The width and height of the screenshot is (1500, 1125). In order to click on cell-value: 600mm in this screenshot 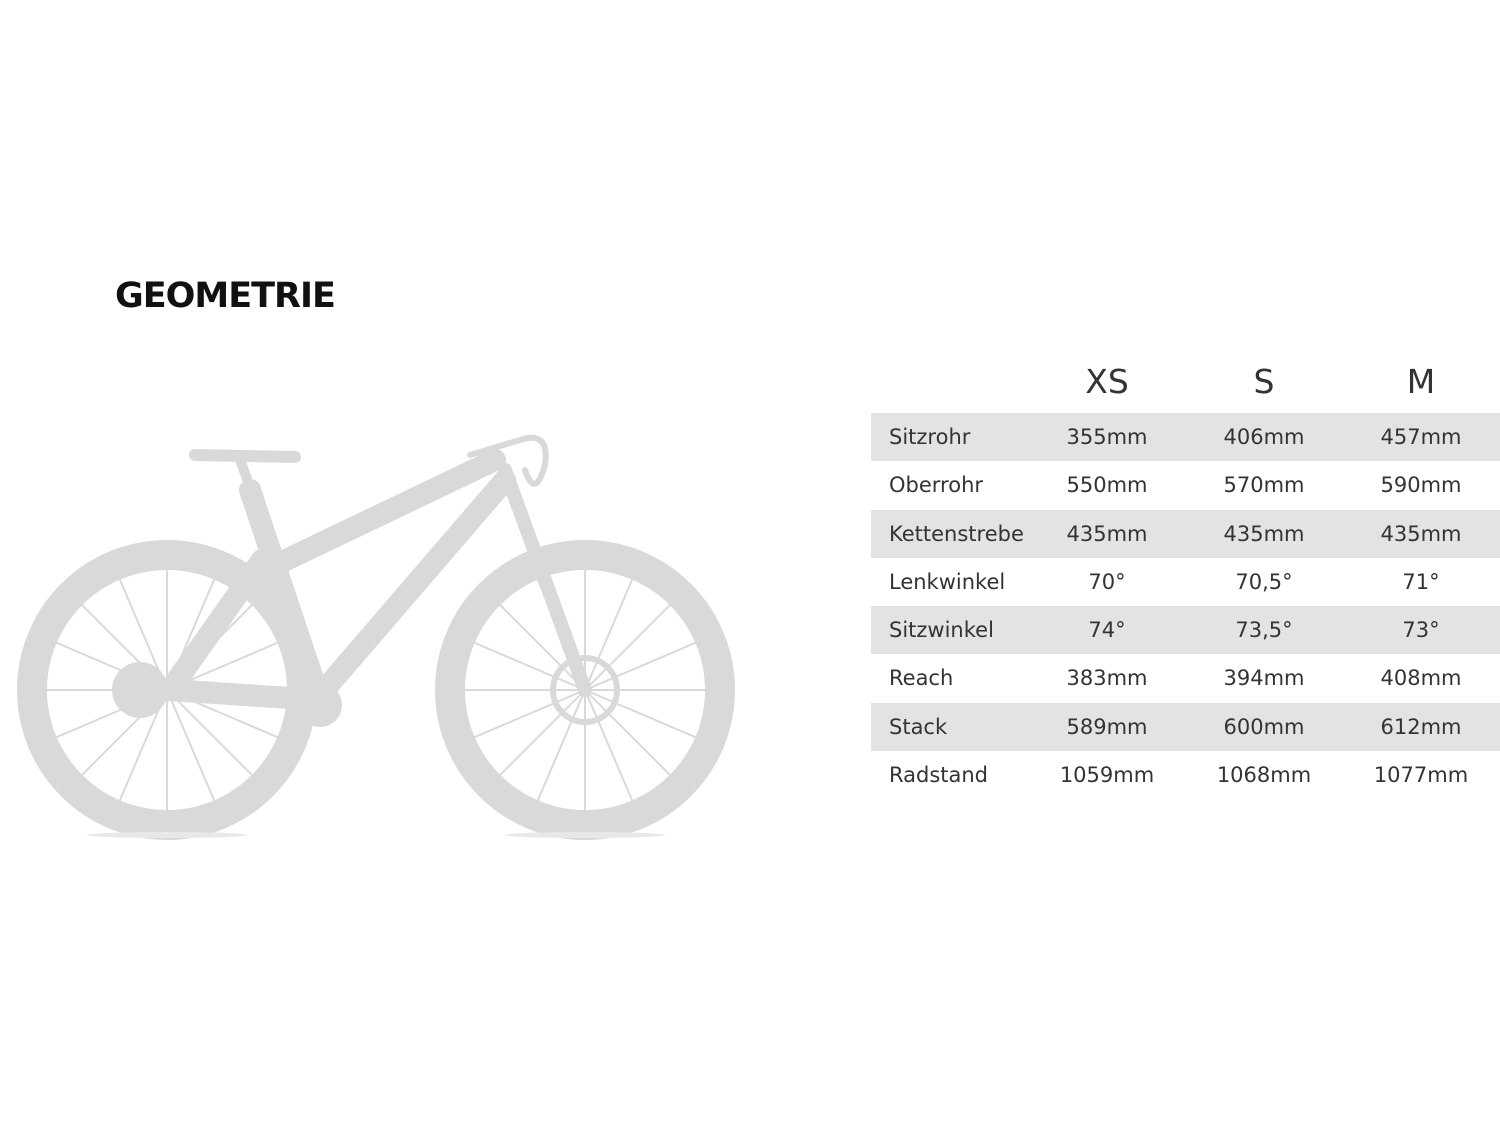, I will do `click(1264, 726)`.